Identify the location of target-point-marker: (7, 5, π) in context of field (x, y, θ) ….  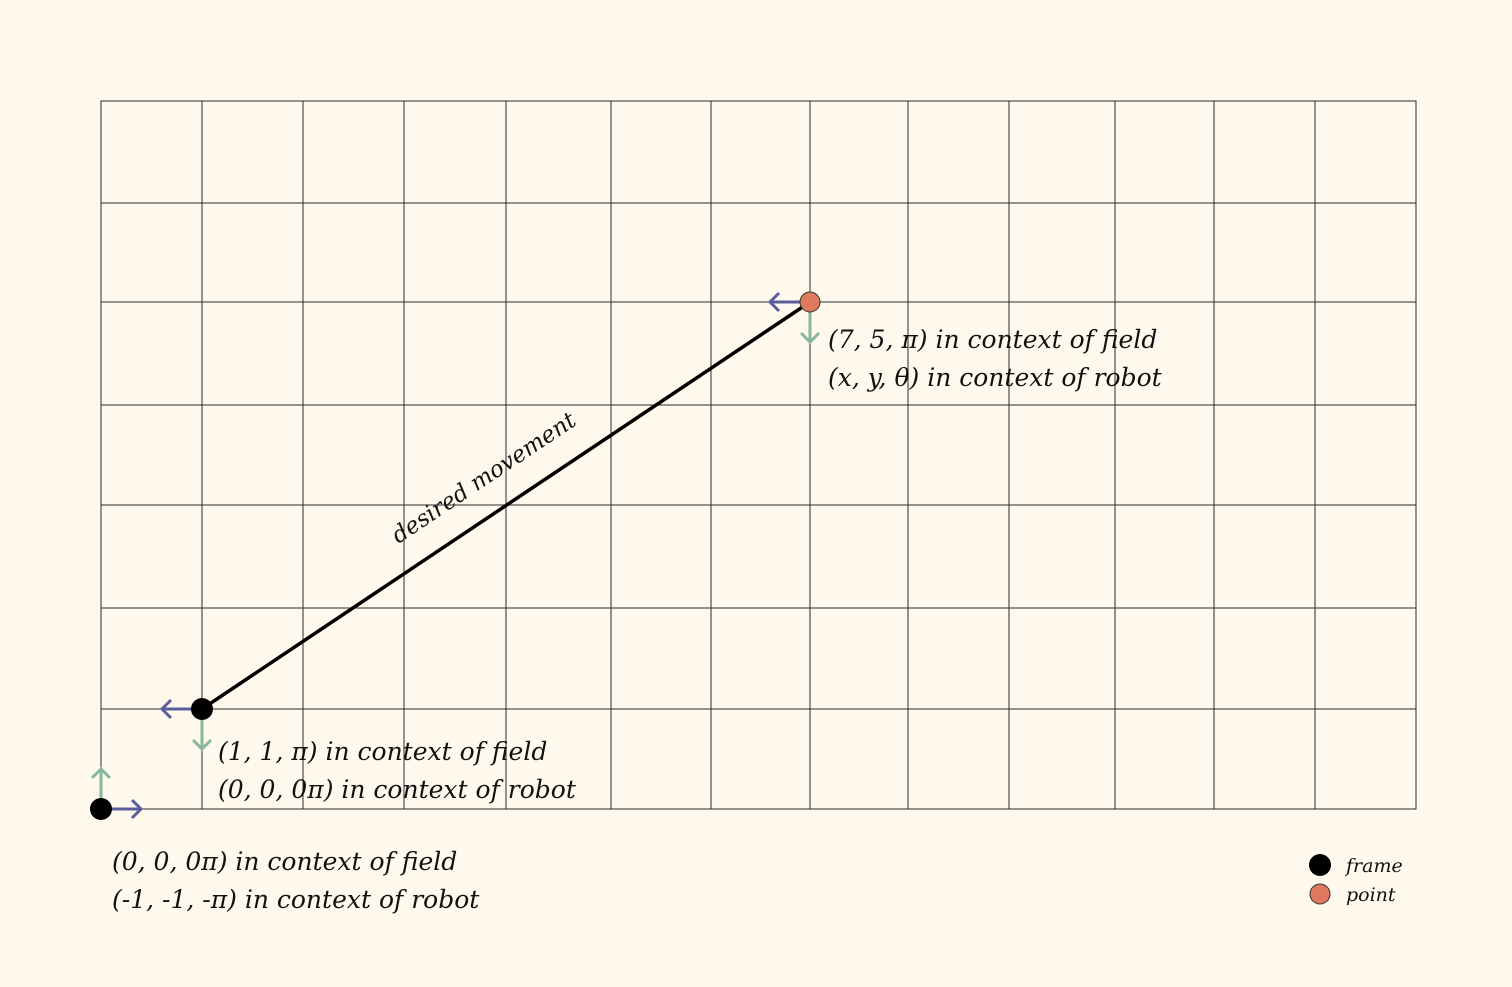
(965, 341).